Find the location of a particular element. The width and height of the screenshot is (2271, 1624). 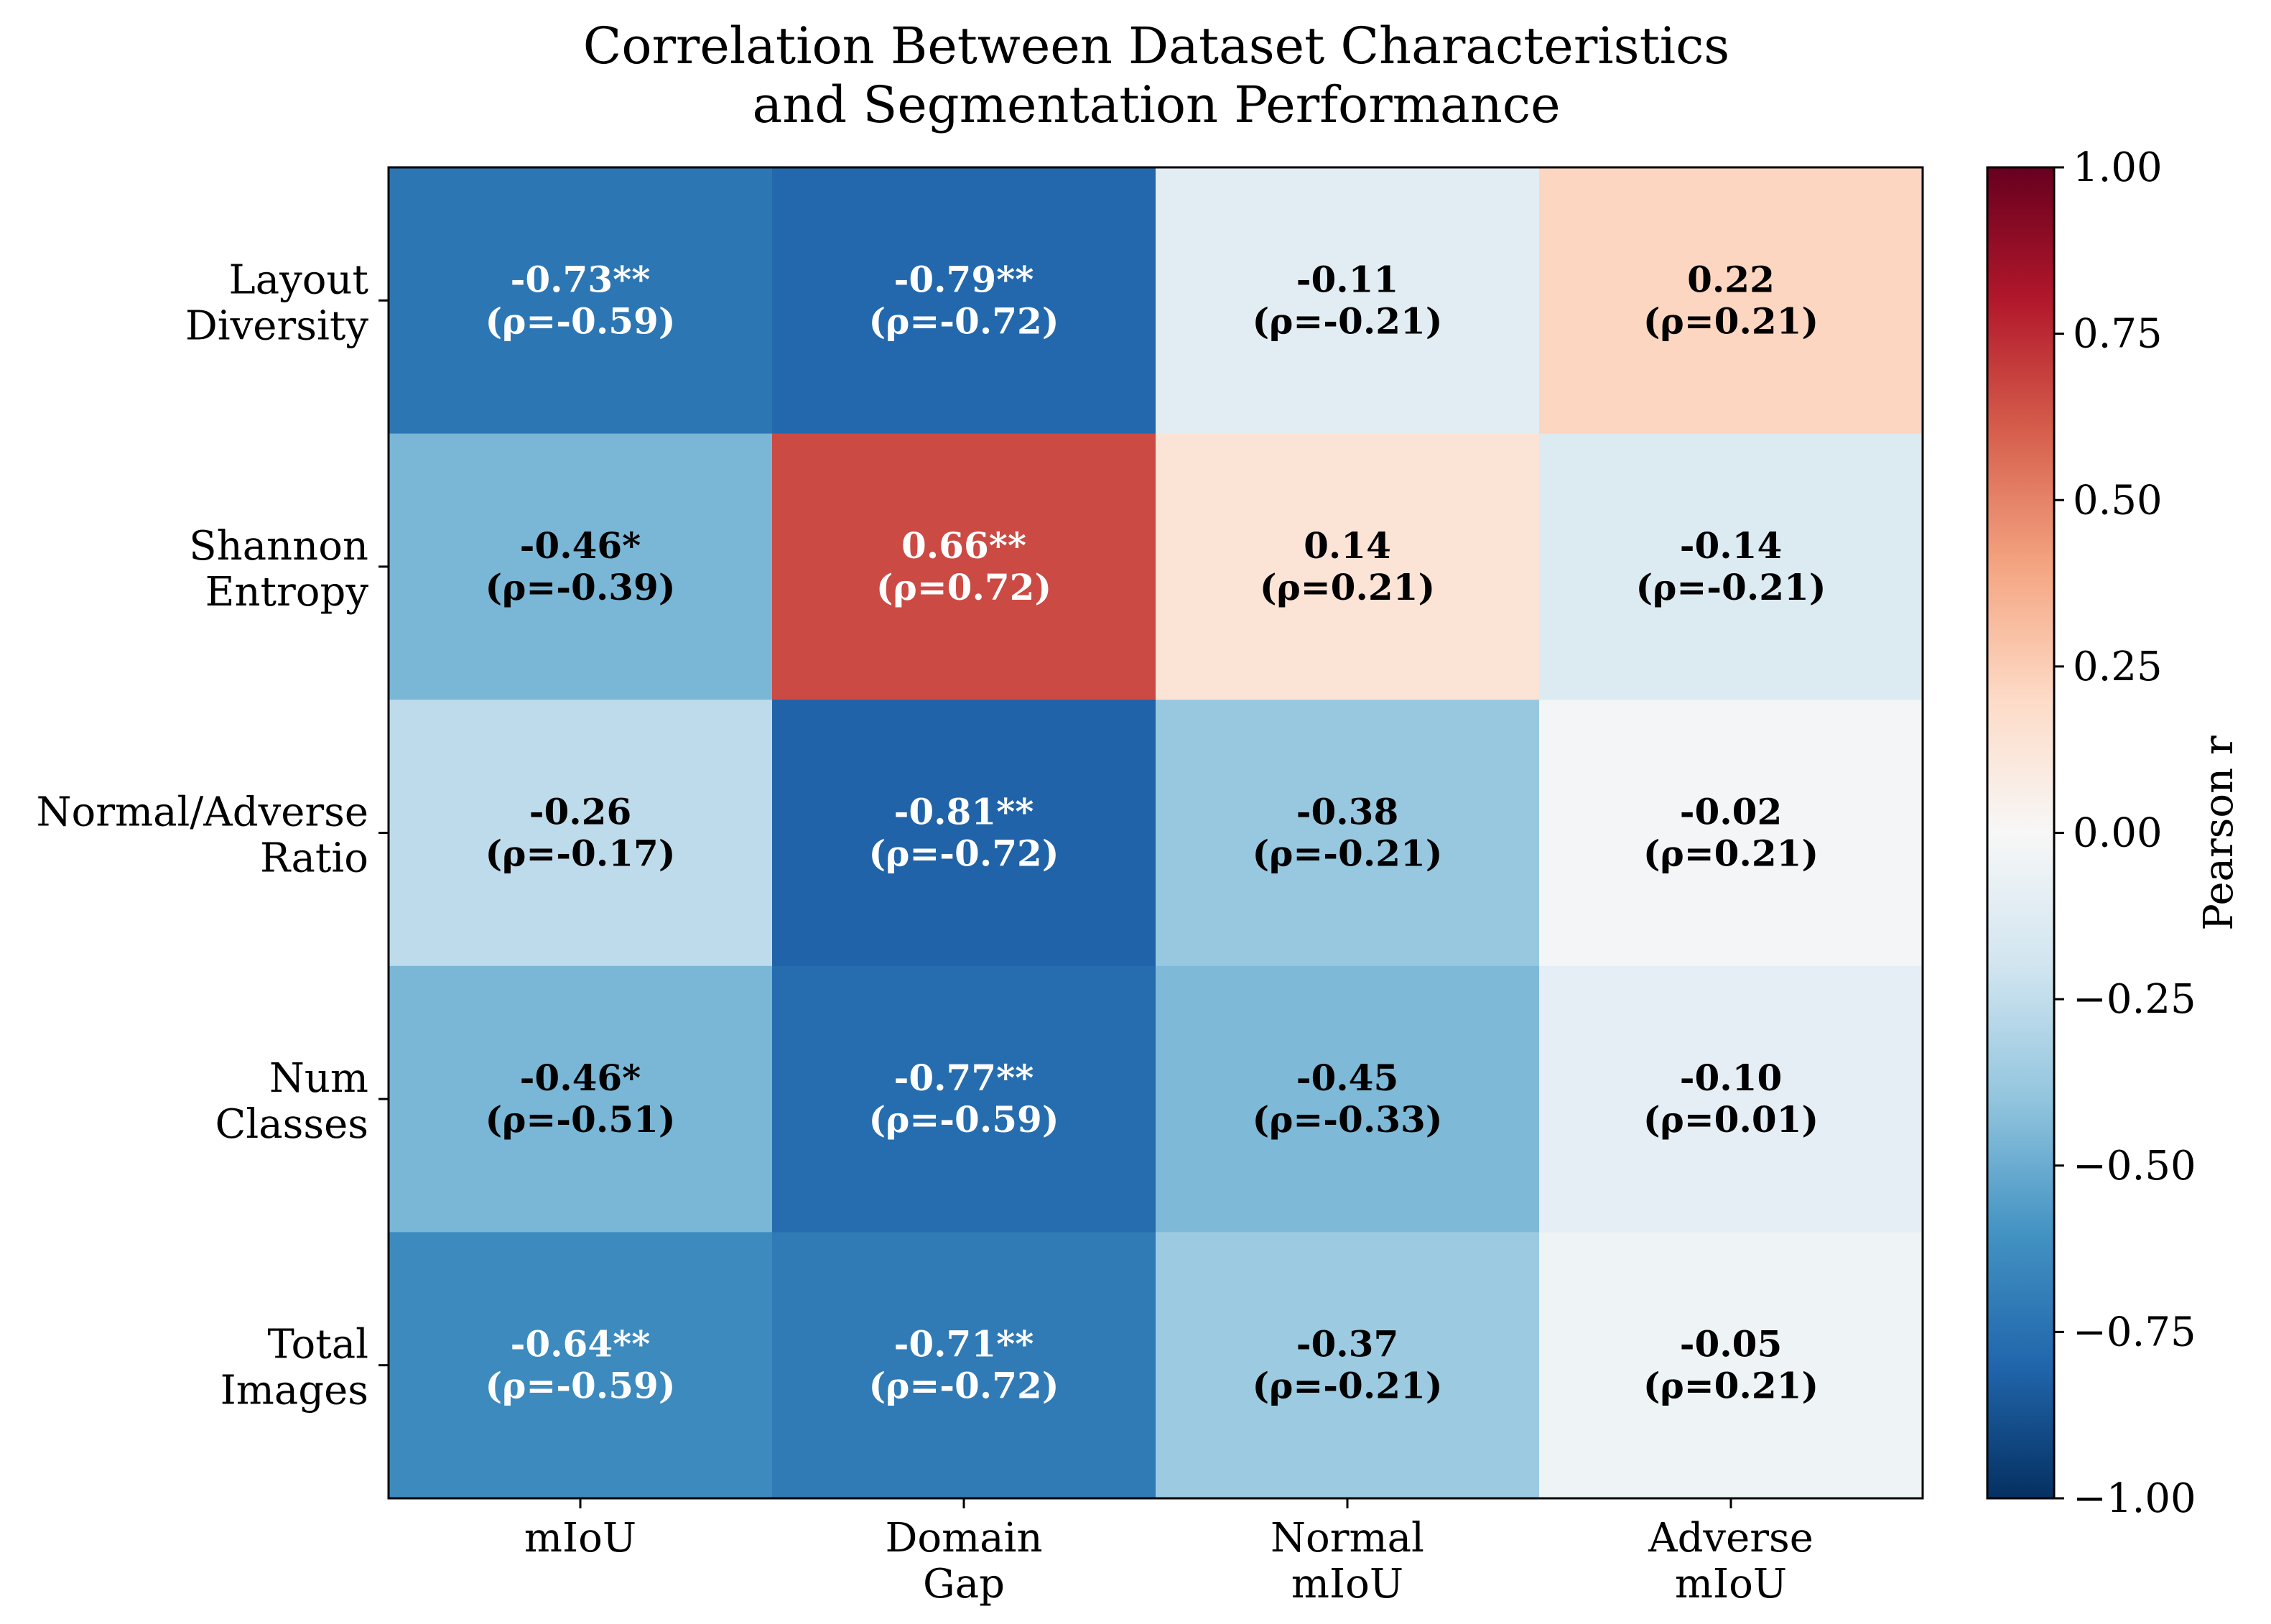

colorbar-tick-label: 0.75 is located at coordinates (2118, 334).